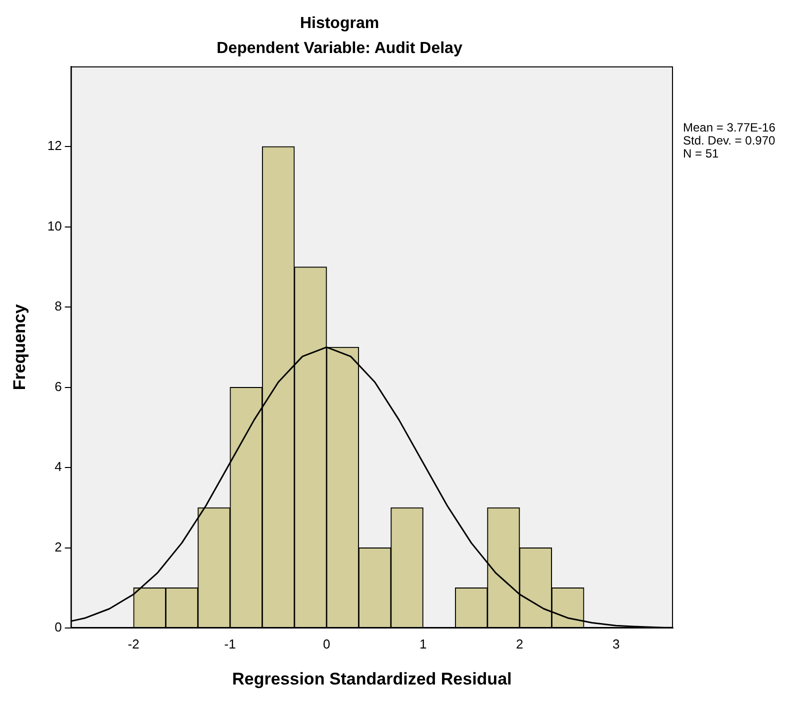  I want to click on chart-title: Histogram, so click(340, 23).